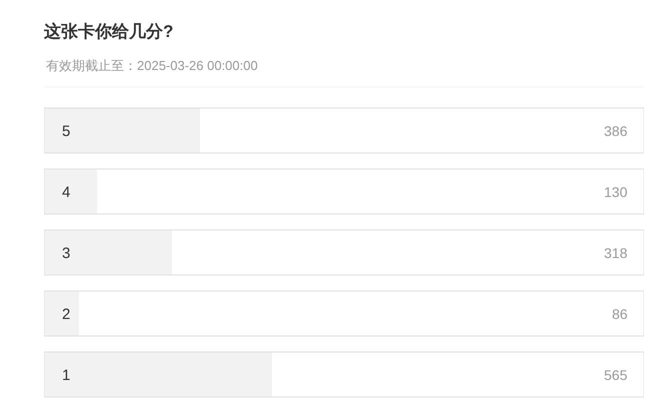 This screenshot has height=420, width=666. Describe the element at coordinates (66, 131) in the screenshot. I see `y-tick-label: 5` at that location.